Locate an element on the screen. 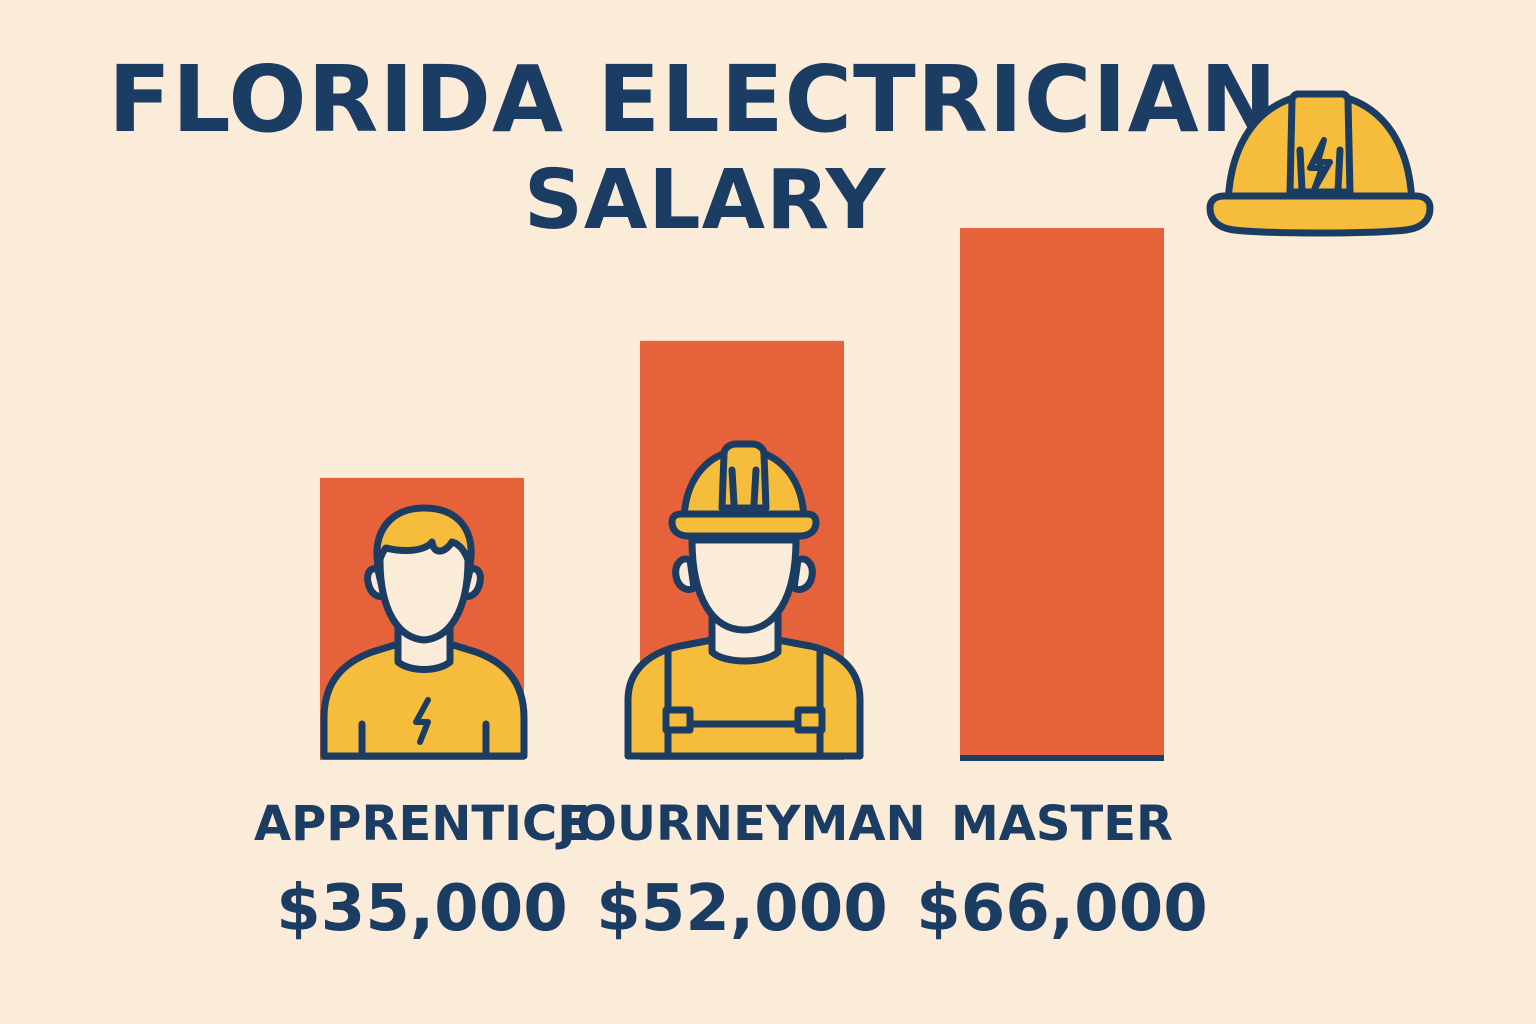  hardhat-bolt-icon is located at coordinates (1320, 163).